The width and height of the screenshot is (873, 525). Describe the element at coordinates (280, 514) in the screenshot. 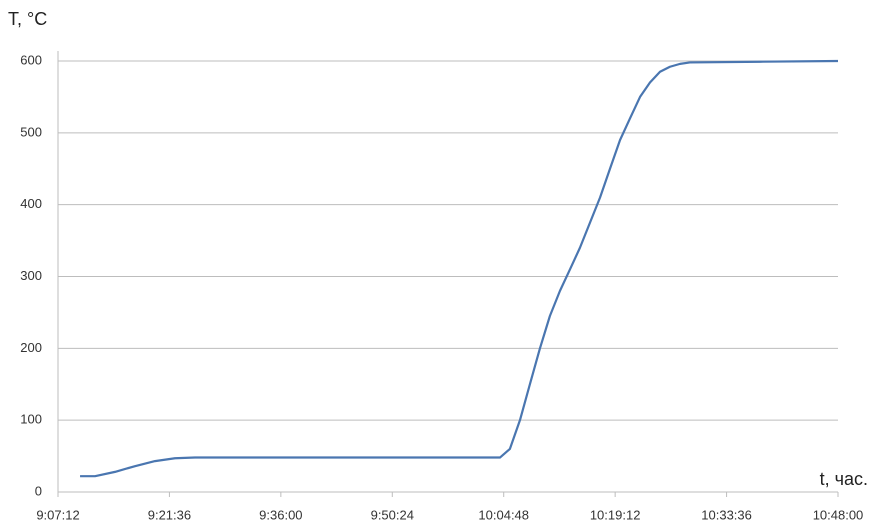

I see `x-tick-label: 9:36:00` at that location.